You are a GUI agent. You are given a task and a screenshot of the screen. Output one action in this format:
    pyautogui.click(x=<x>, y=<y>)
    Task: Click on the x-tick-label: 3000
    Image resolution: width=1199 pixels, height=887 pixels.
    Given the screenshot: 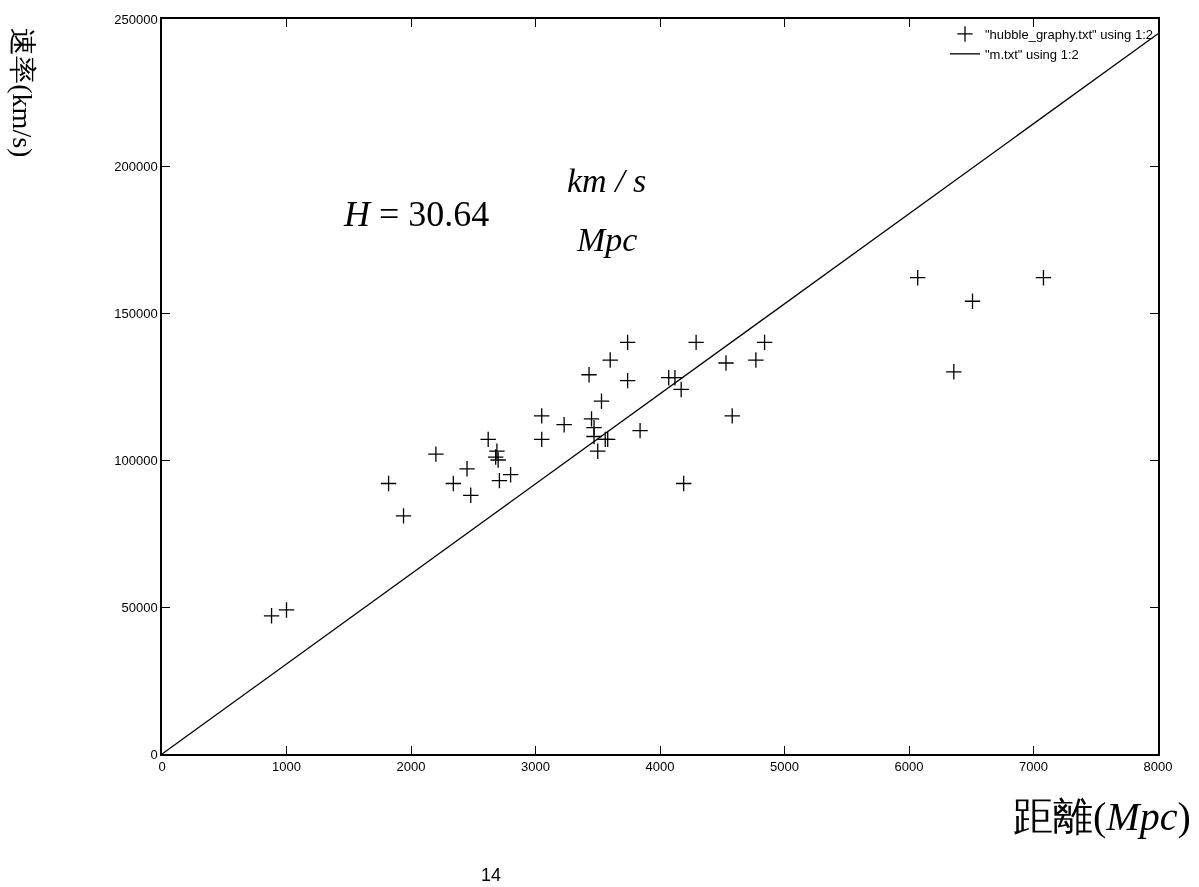 What is the action you would take?
    pyautogui.click(x=535, y=767)
    